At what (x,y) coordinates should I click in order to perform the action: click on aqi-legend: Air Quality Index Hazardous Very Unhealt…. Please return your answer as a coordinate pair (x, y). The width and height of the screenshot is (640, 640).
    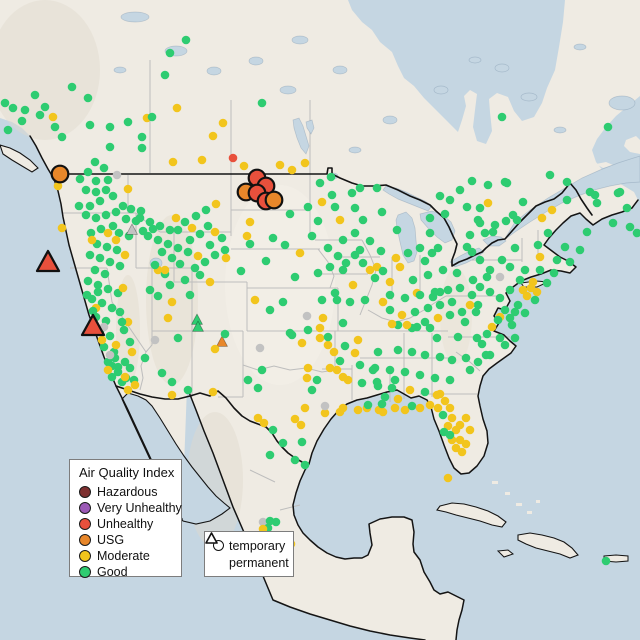
    Looking at the image, I should click on (125, 519).